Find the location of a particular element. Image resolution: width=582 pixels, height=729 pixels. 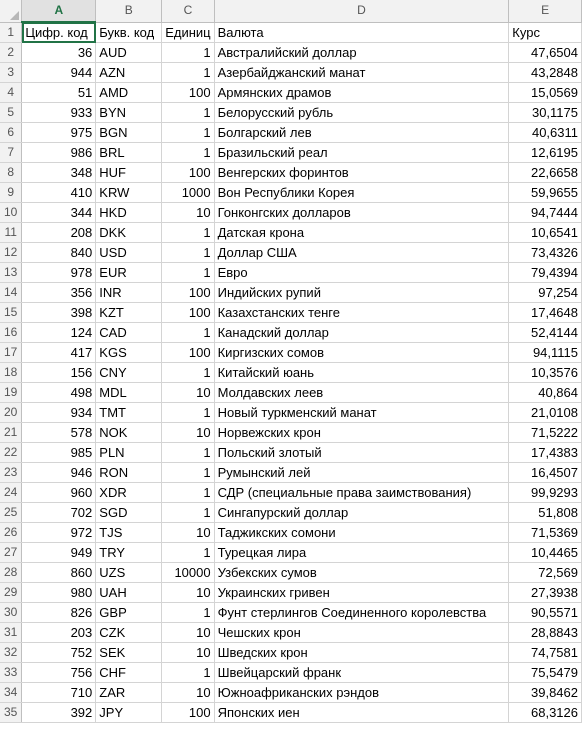

cell-c35: 100 is located at coordinates (188, 712).